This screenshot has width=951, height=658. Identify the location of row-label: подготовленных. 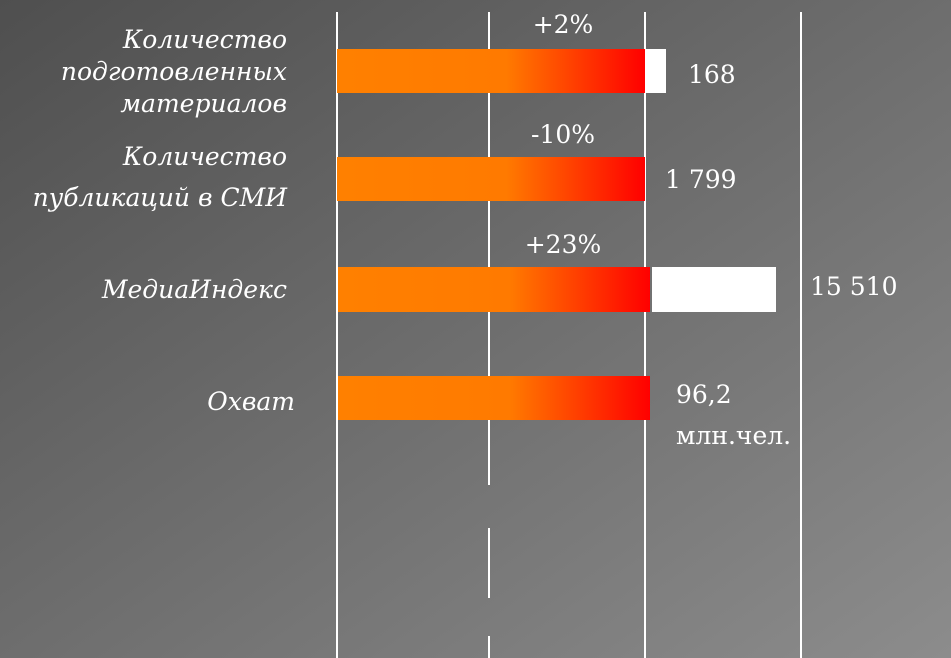
(174, 71).